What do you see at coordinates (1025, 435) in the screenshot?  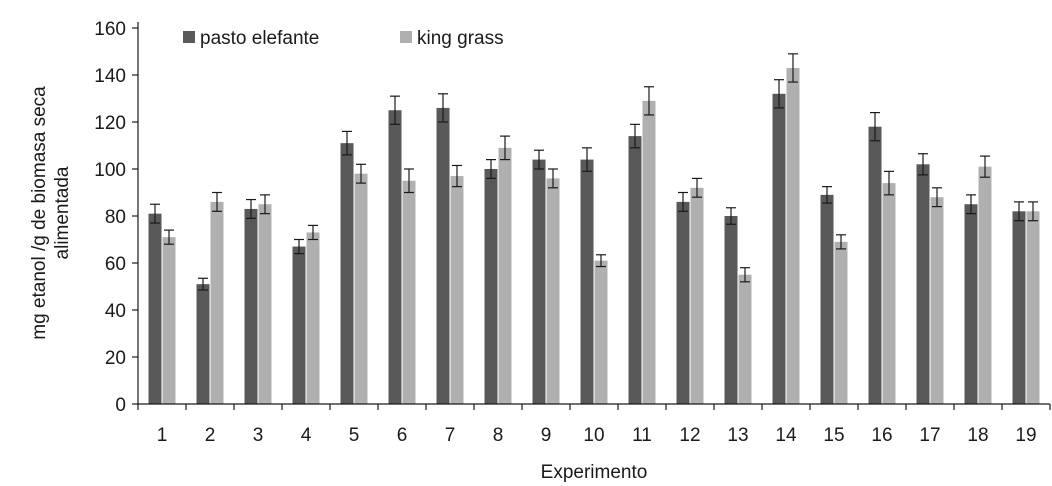 I see `x-tick-label: 19` at bounding box center [1025, 435].